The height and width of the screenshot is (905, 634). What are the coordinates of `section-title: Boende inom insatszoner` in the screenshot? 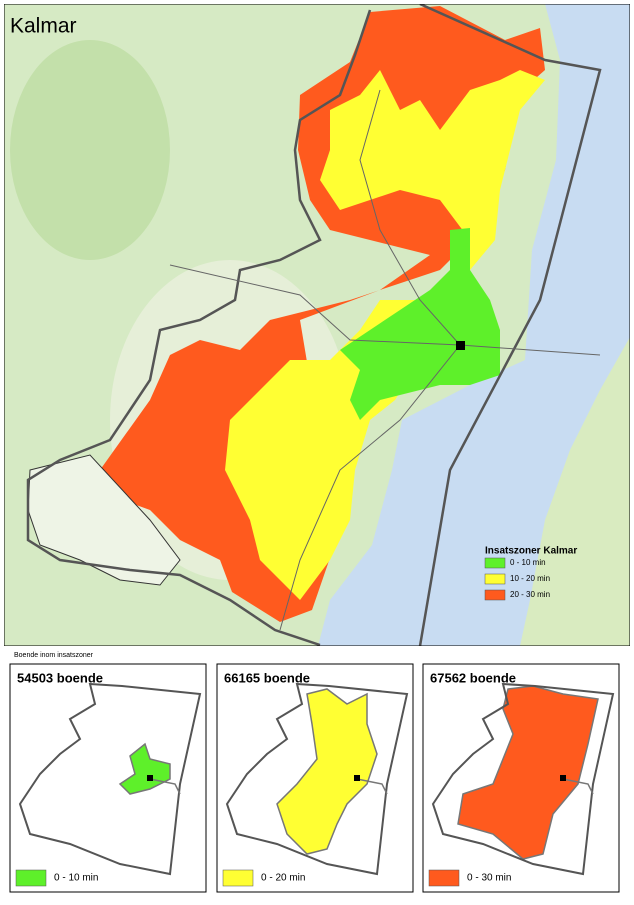 It's located at (54, 655).